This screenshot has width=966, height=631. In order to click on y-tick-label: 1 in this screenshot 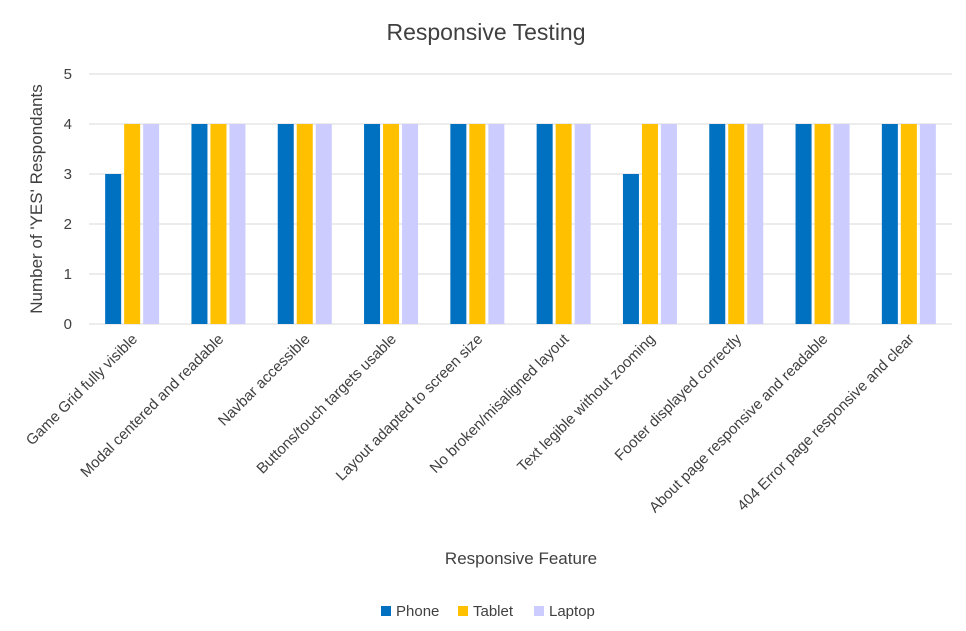, I will do `click(68, 274)`.